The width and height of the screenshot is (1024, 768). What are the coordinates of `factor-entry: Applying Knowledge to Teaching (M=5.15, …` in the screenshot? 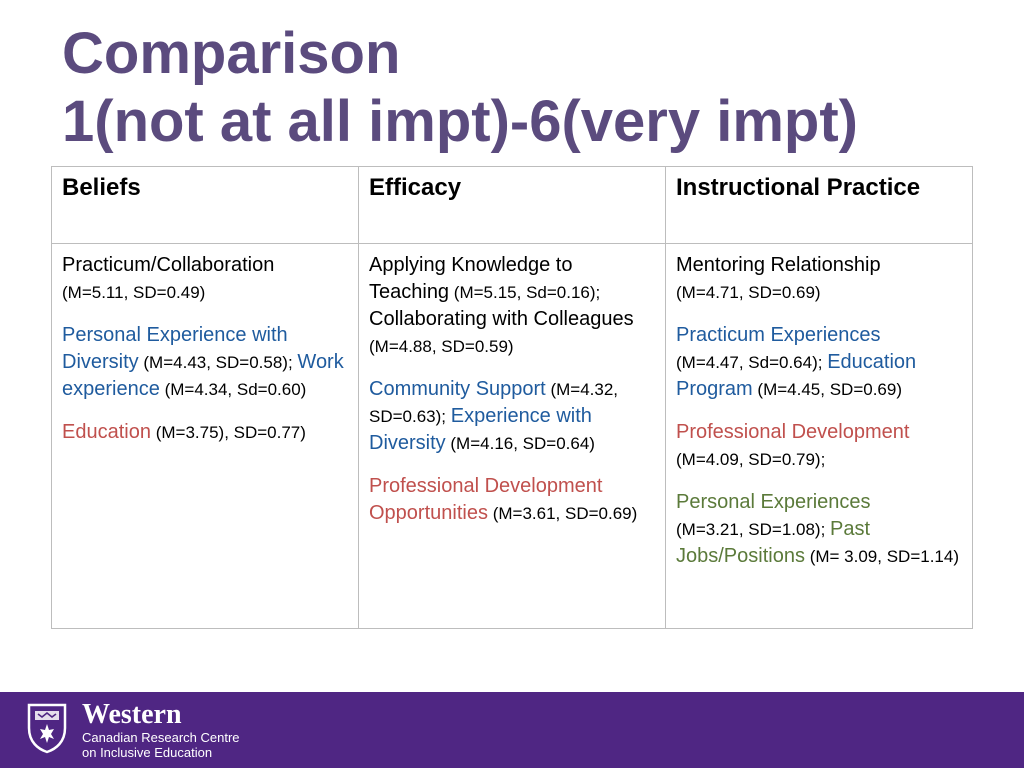 It's located at (512, 306).